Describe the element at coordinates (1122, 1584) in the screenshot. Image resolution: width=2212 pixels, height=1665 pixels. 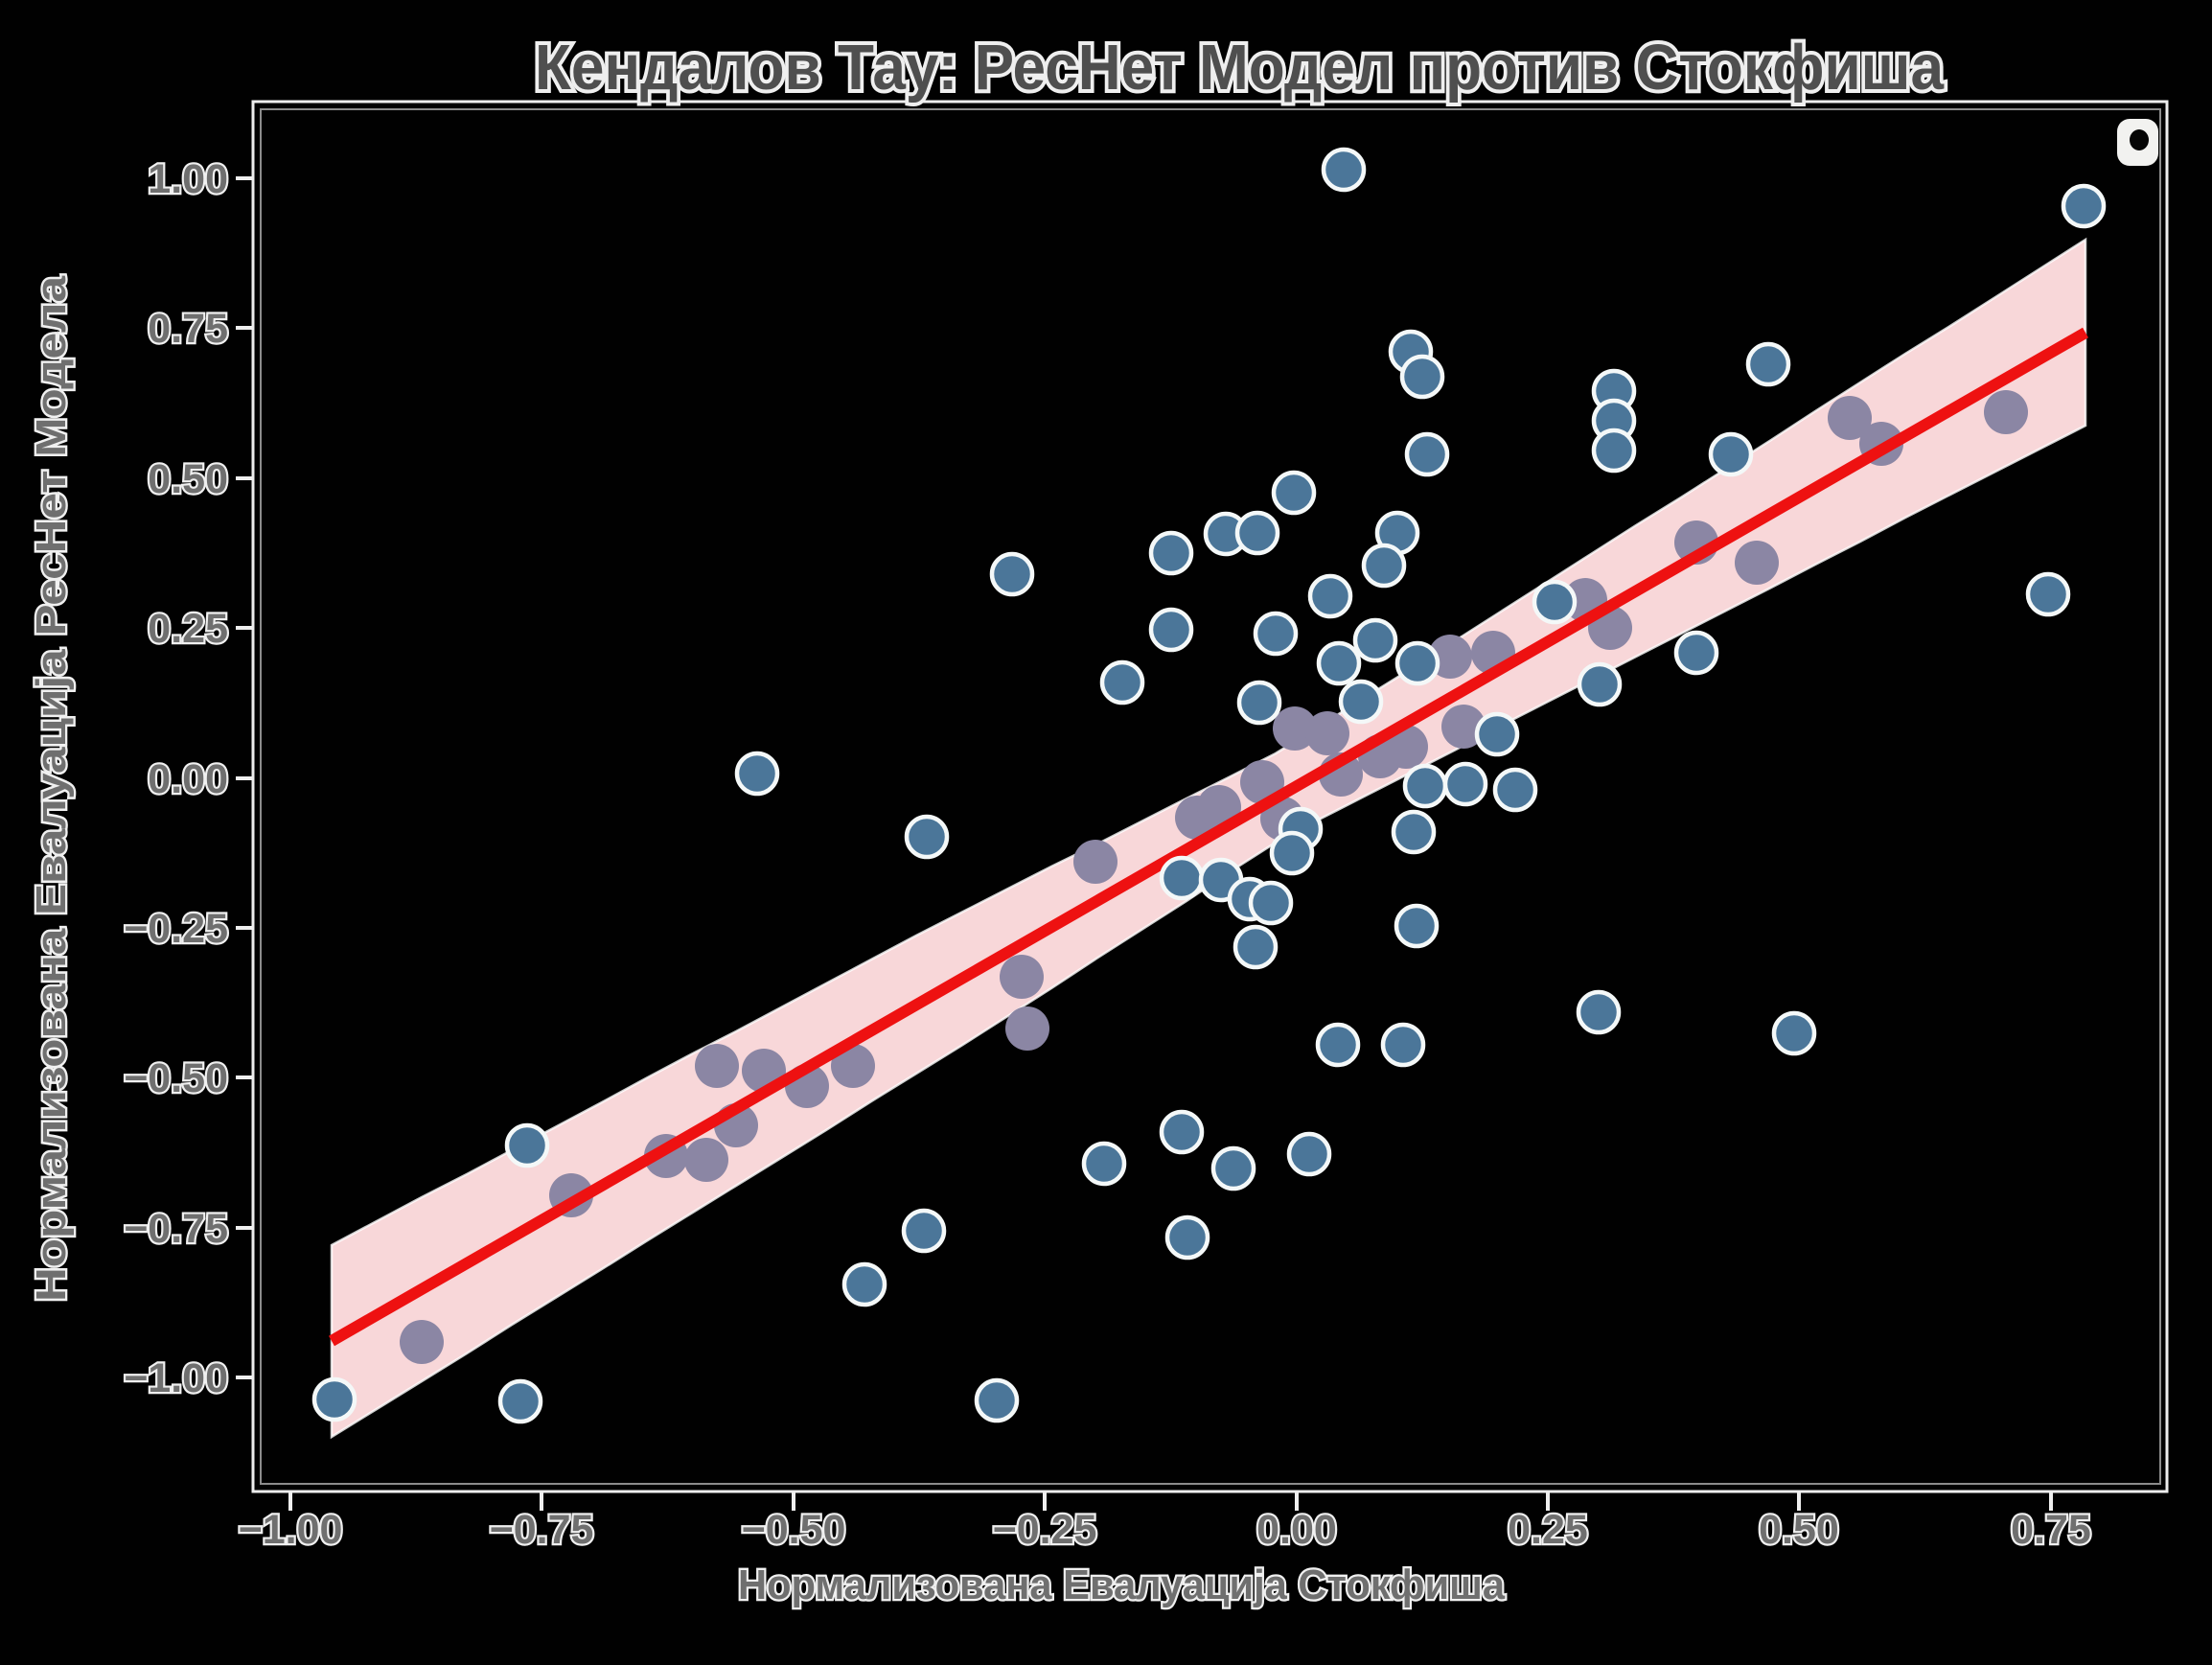
I see `svg-text:Нормализована Евалуација Стокф: Нормализована Евалуација Стокфиша` at that location.